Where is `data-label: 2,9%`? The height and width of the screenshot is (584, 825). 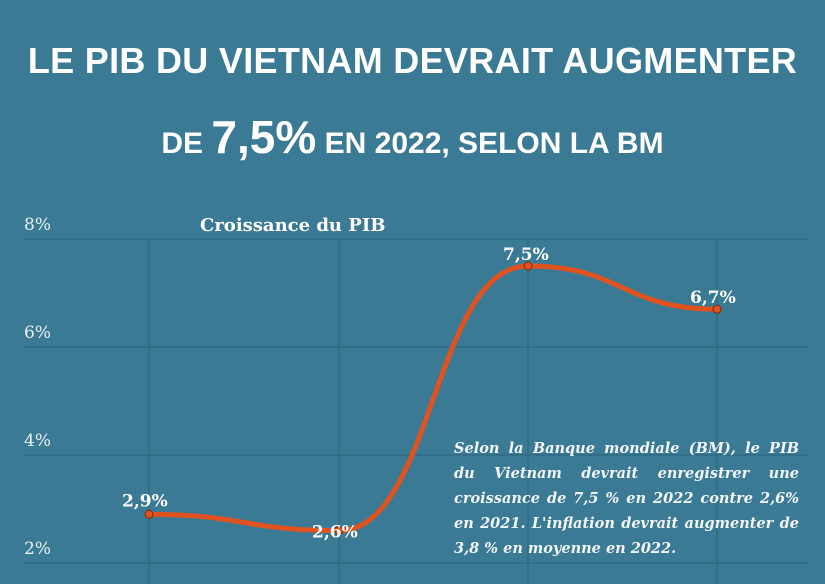 data-label: 2,9% is located at coordinates (145, 501).